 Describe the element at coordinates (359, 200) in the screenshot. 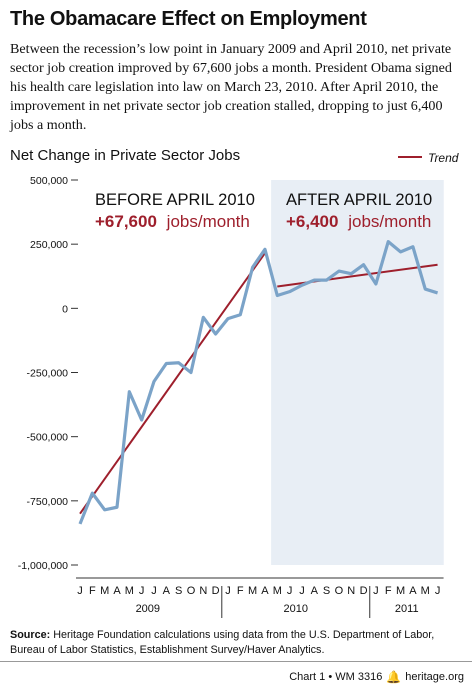

I see `after-label: AFTER APRIL 2010` at that location.